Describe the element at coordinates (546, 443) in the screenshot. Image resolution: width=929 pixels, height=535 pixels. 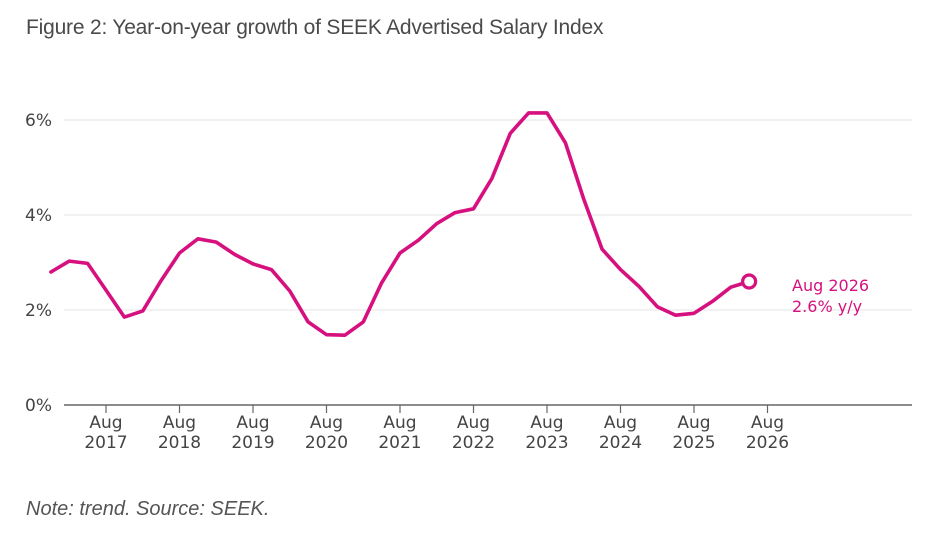
I see `x-tick-year: 2023` at that location.